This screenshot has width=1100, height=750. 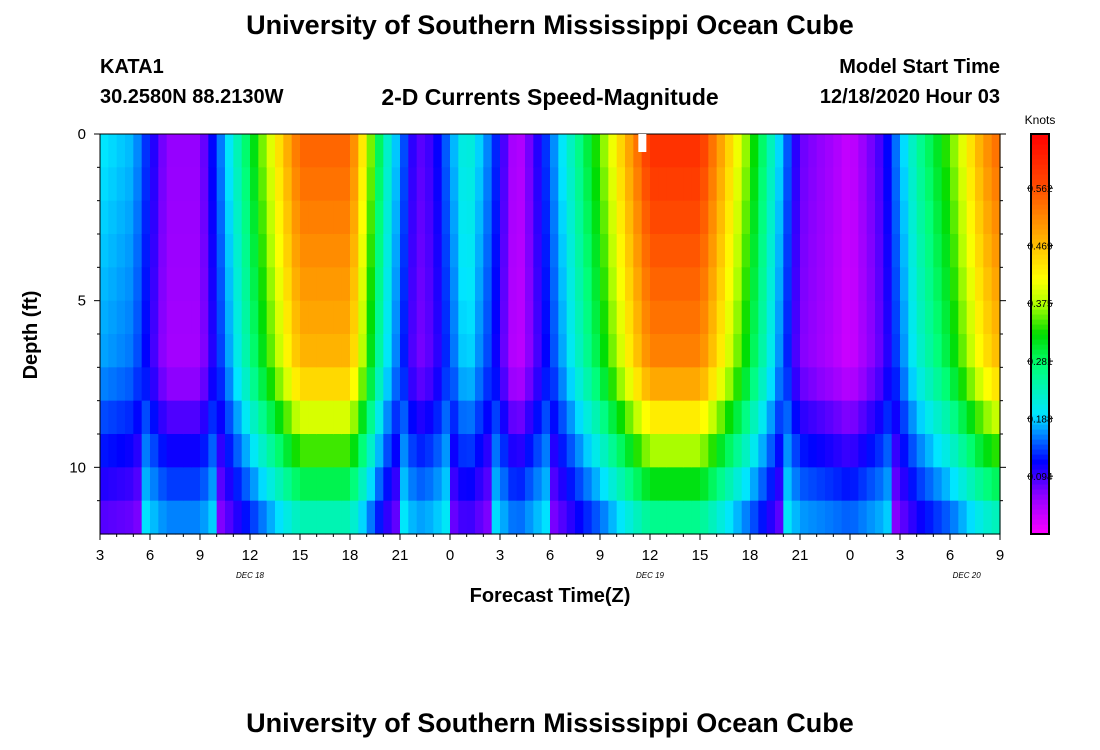 I want to click on y-tick-label: 0, so click(x=82, y=134).